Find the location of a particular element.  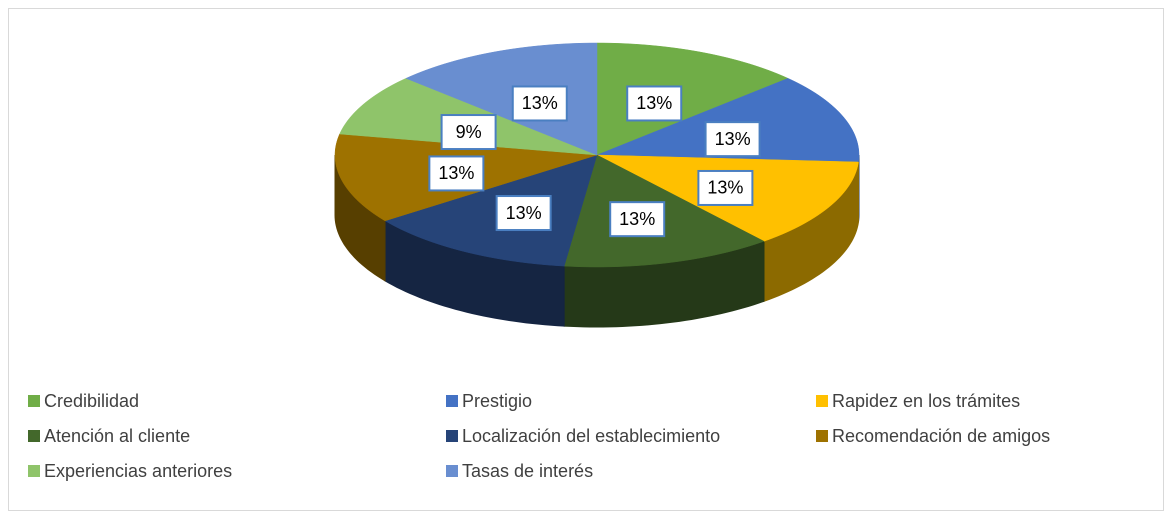

legend-label: Atención al cliente is located at coordinates (117, 436).